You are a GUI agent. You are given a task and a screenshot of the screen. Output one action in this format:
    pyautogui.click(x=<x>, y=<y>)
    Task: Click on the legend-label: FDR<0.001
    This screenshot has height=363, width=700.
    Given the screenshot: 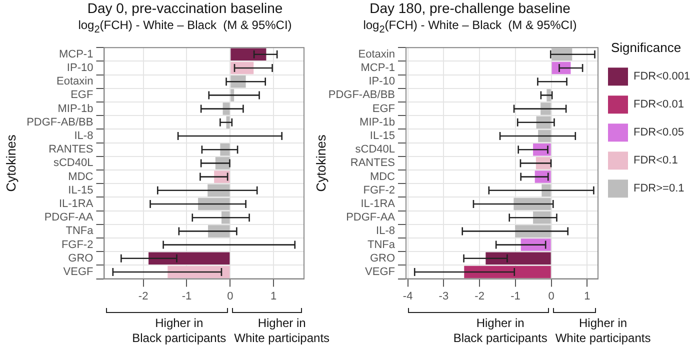 What is the action you would take?
    pyautogui.click(x=662, y=77)
    